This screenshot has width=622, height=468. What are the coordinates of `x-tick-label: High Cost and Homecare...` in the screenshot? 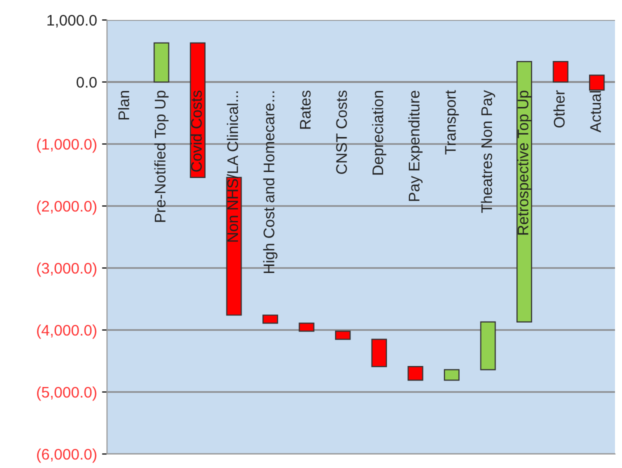 It's located at (270, 182).